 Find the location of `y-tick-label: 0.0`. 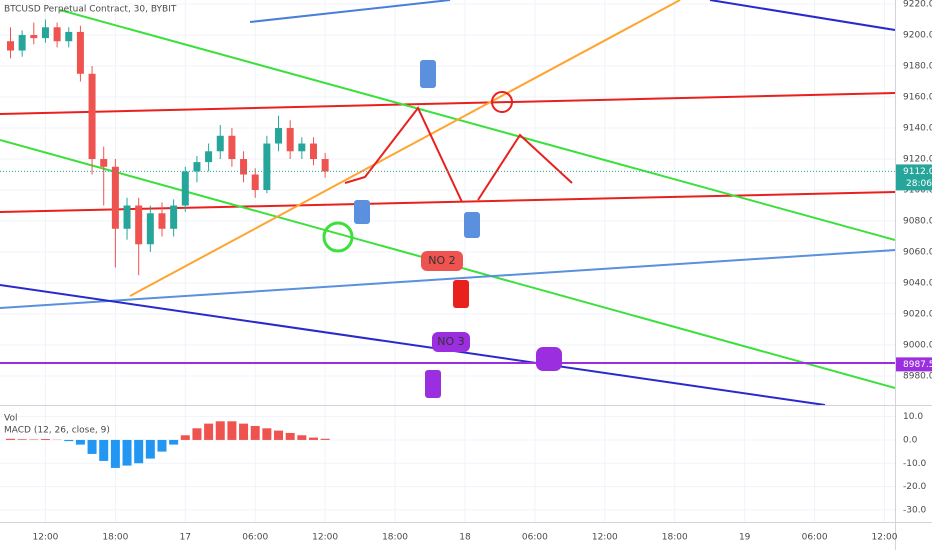

y-tick-label: 0.0 is located at coordinates (910, 440).